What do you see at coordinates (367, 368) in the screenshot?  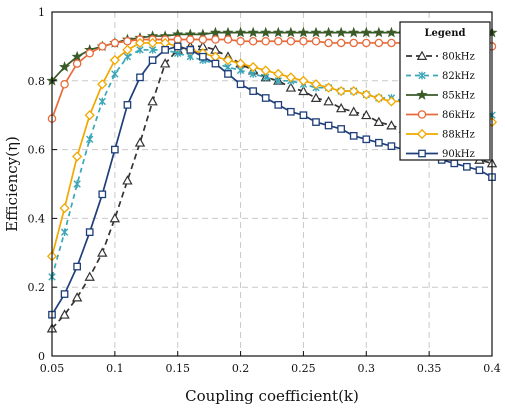 I see `x-tick-label: 0.3` at bounding box center [367, 368].